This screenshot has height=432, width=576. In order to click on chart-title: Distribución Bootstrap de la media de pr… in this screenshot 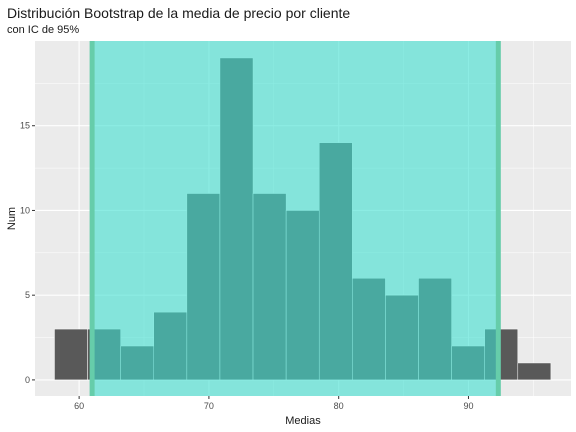, I will do `click(179, 13)`.